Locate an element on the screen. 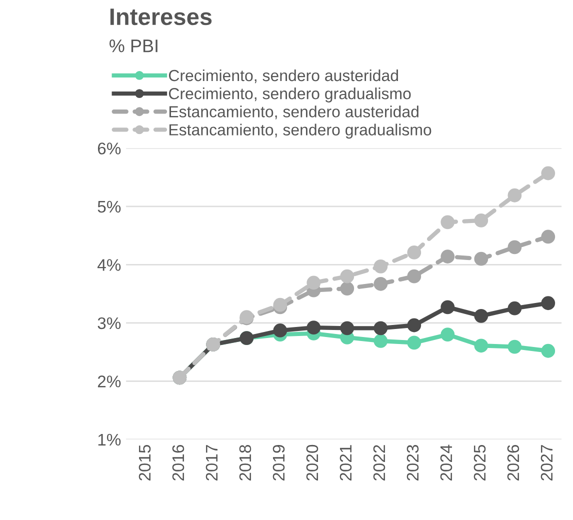 The height and width of the screenshot is (520, 573). legend-label: Estancamiento, sendero gradualismo is located at coordinates (300, 131).